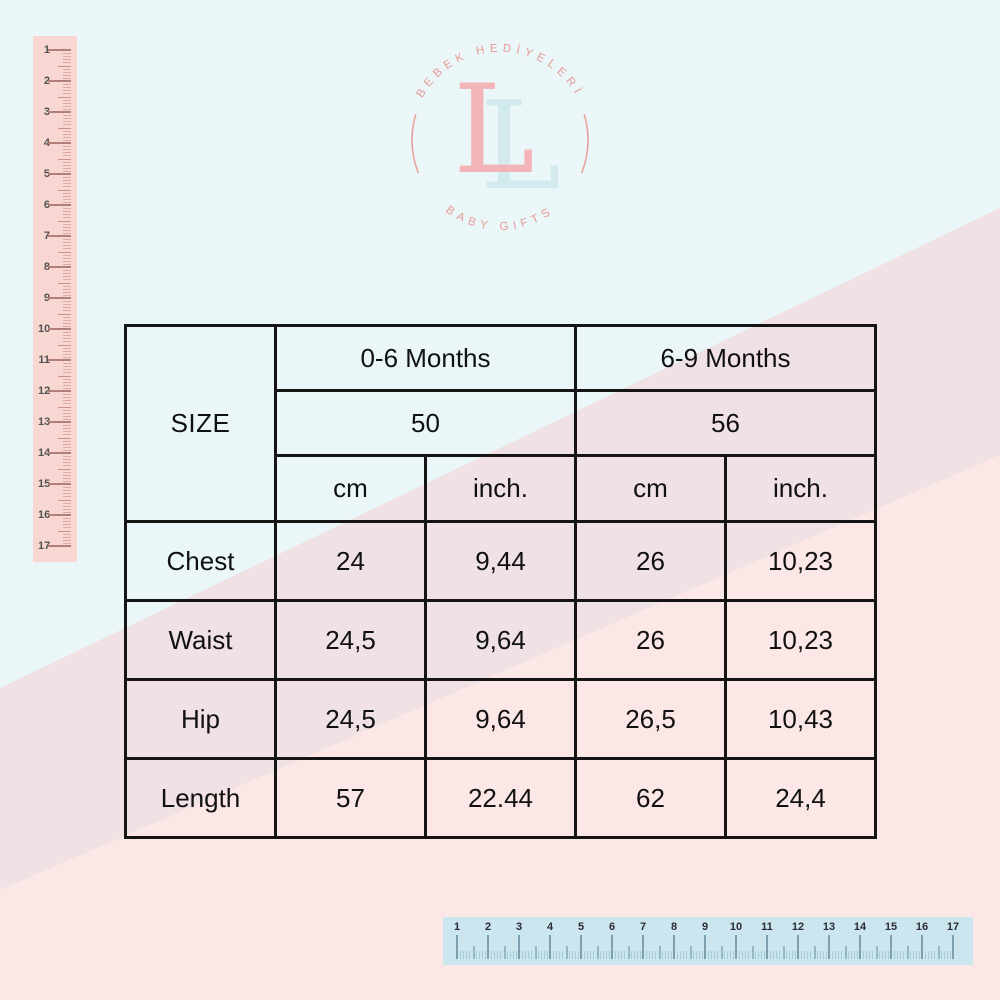 The width and height of the screenshot is (1000, 1000). Describe the element at coordinates (725, 423) in the screenshot. I see `size-value-56: 56` at that location.